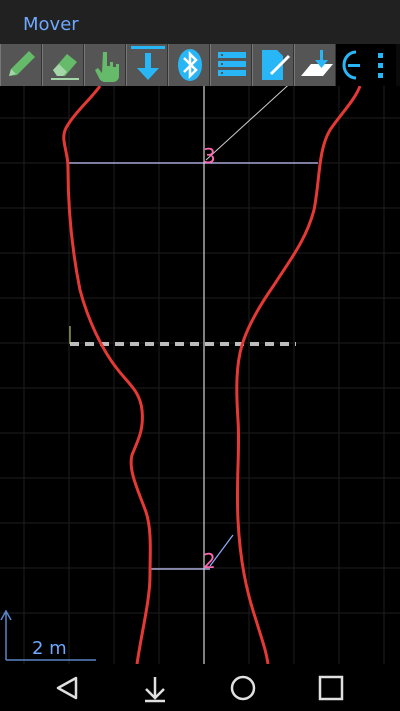  I want to click on edit-document-icon, so click(276, 65).